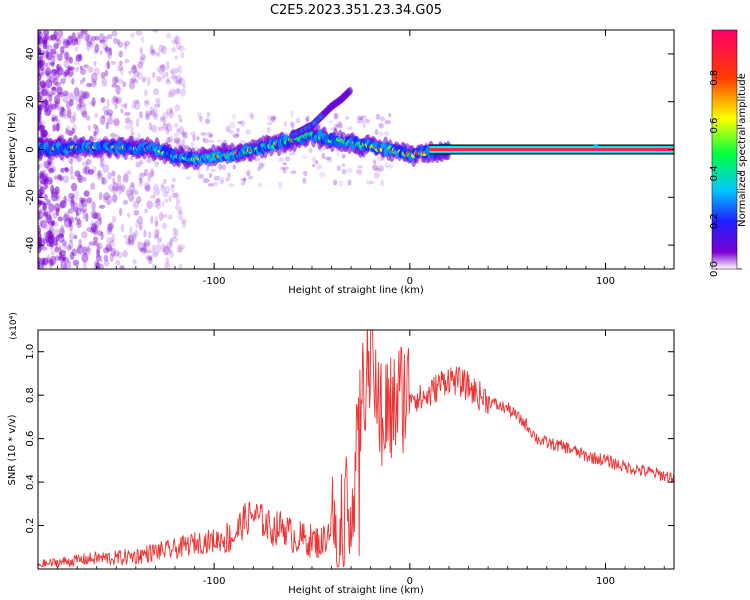  What do you see at coordinates (551, 149) in the screenshot?
I see `carrier-band-core` at bounding box center [551, 149].